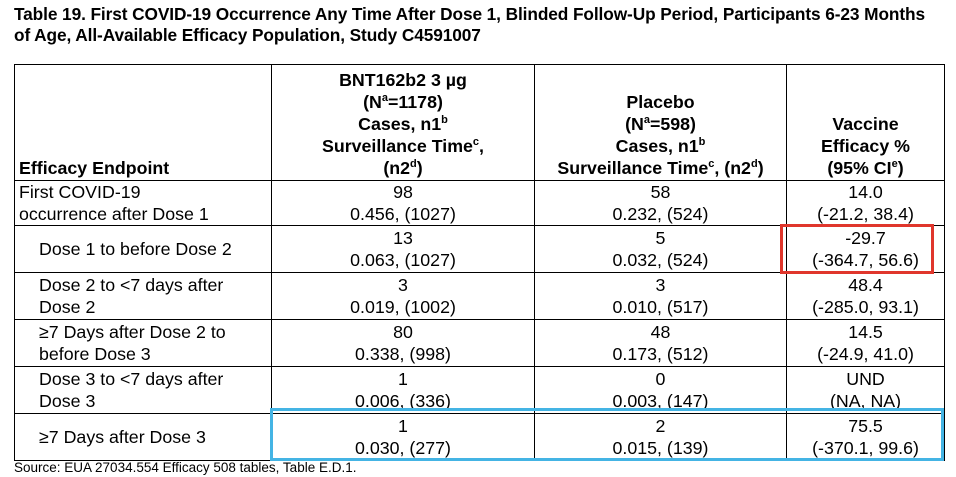 The image size is (956, 477). I want to click on bnt-cell: 1 0.006, (336), so click(403, 390).